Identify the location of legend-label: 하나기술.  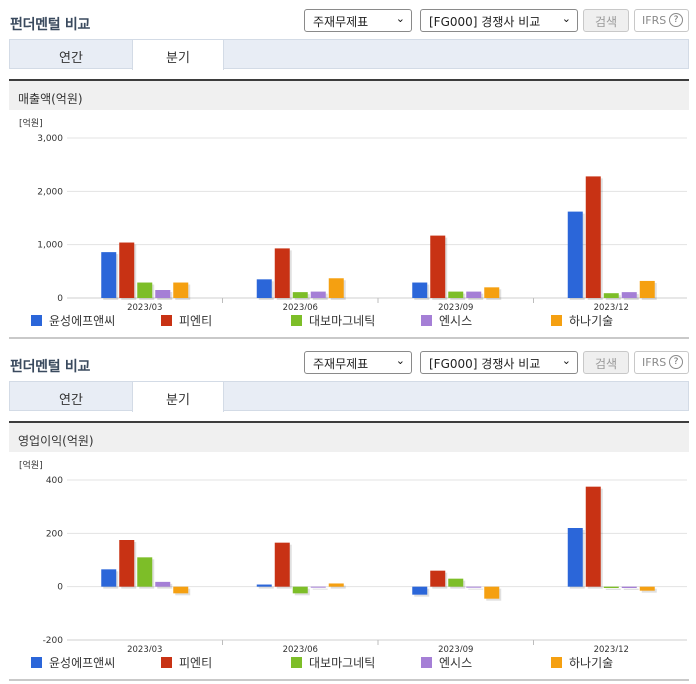
(591, 321).